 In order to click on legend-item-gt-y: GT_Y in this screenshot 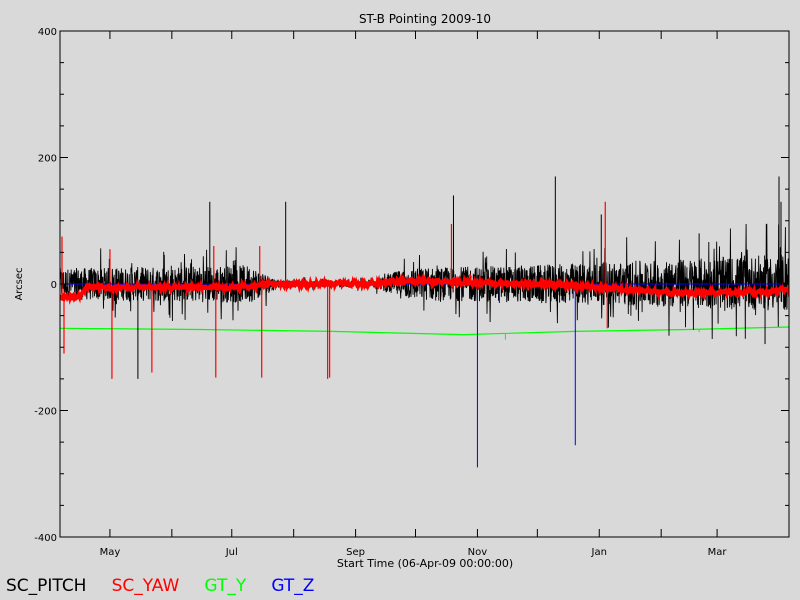, I will do `click(225, 586)`.